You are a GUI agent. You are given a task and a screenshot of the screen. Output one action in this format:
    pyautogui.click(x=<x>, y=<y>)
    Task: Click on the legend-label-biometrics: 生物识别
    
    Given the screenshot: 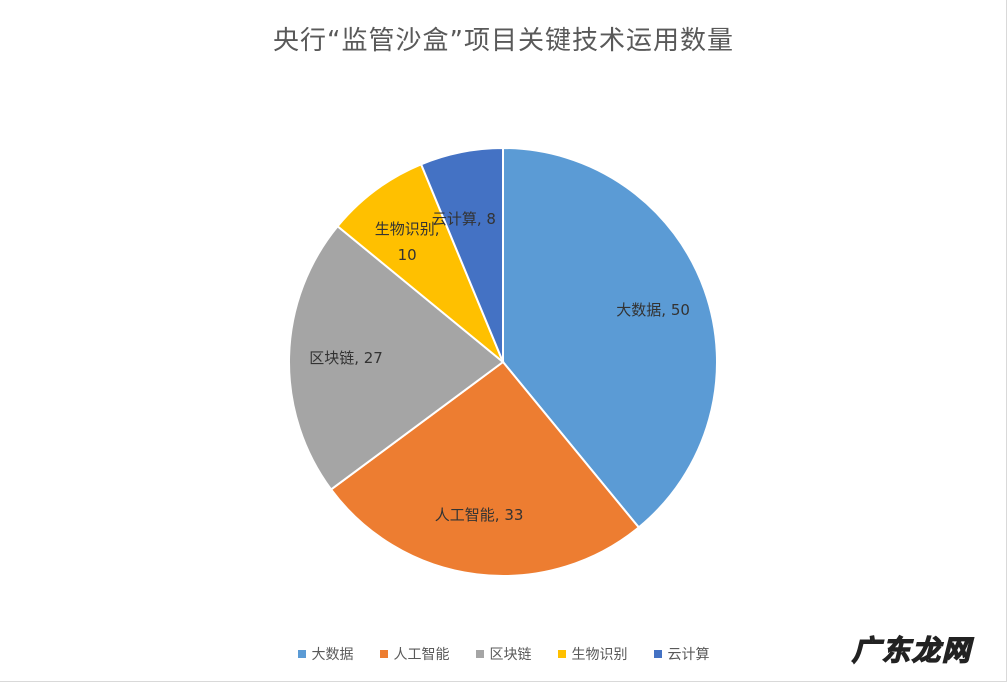 What is the action you would take?
    pyautogui.click(x=599, y=655)
    